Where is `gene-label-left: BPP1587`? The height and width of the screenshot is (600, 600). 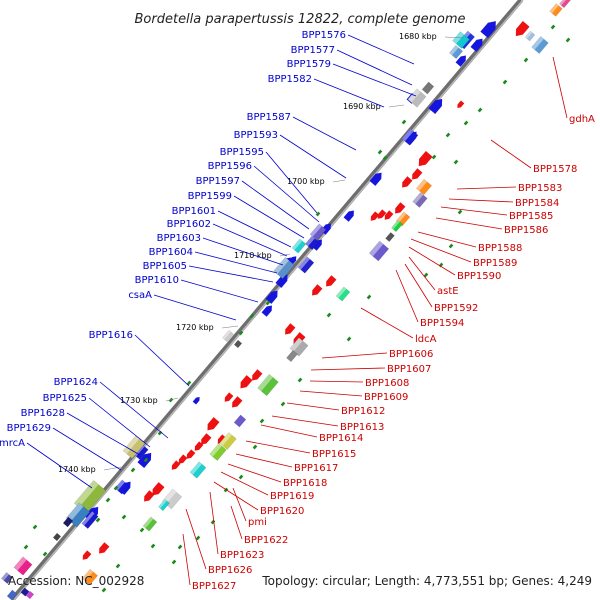
gene-label-left: BPP1587 is located at coordinates (269, 117).